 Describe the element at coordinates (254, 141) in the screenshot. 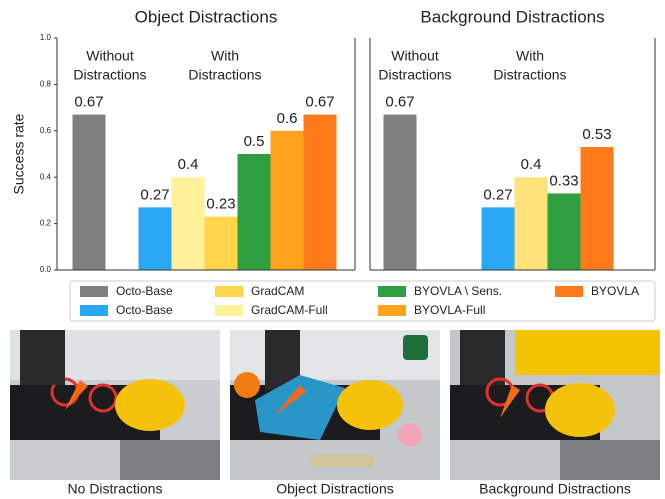

I see `data-label: 0.5` at that location.